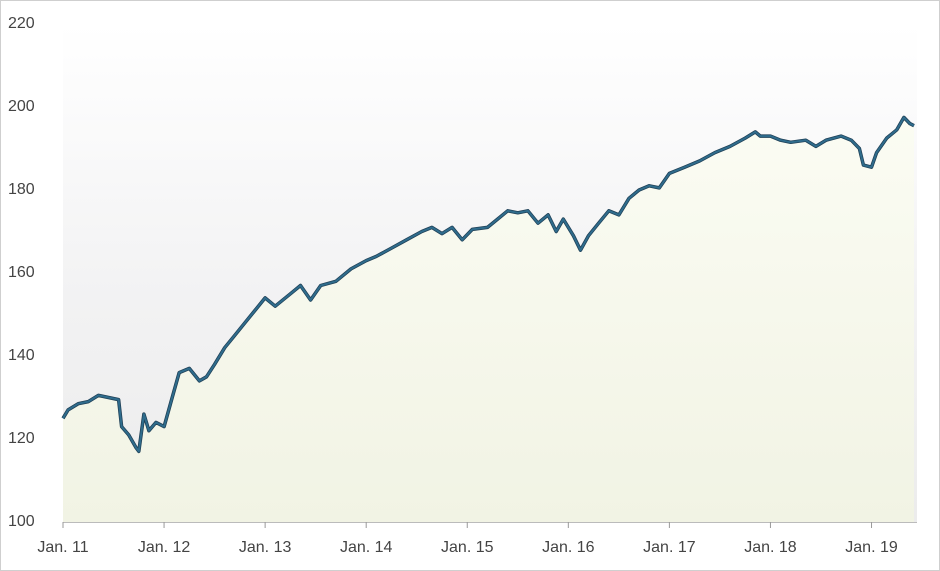 This screenshot has height=571, width=940. I want to click on y-tick-label: 200, so click(21, 106).